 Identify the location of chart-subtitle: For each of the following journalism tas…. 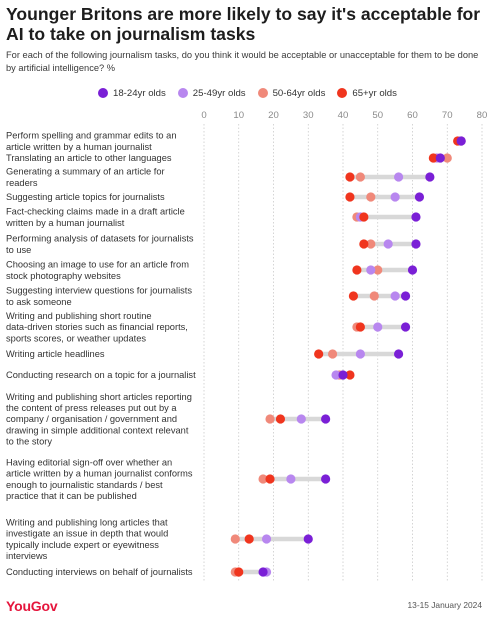
(242, 61).